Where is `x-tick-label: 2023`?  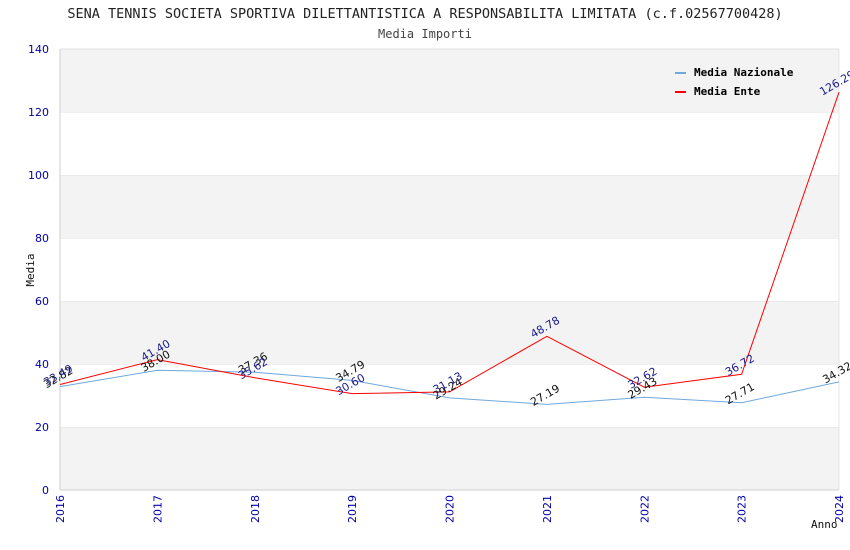 x-tick-label: 2023 is located at coordinates (742, 509).